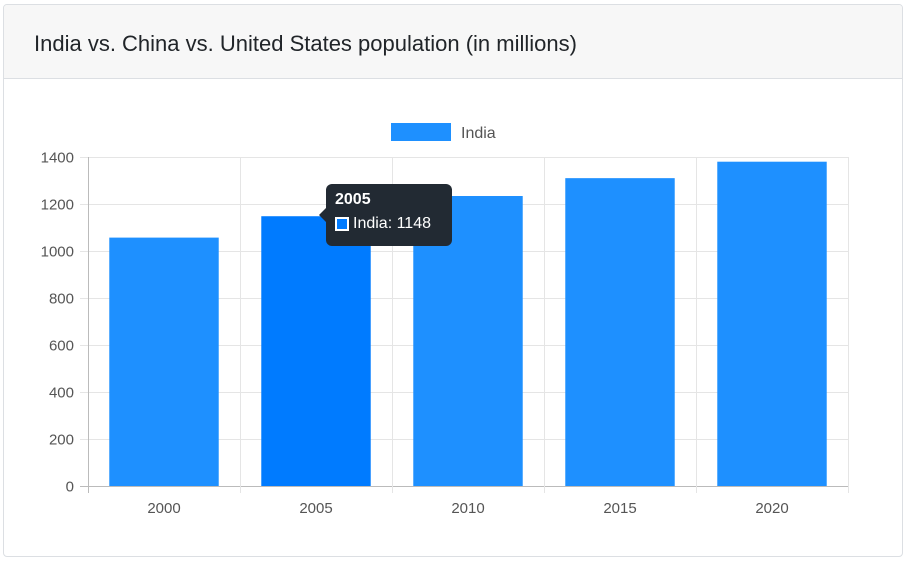  I want to click on y-tick-label: 1000, so click(57, 252).